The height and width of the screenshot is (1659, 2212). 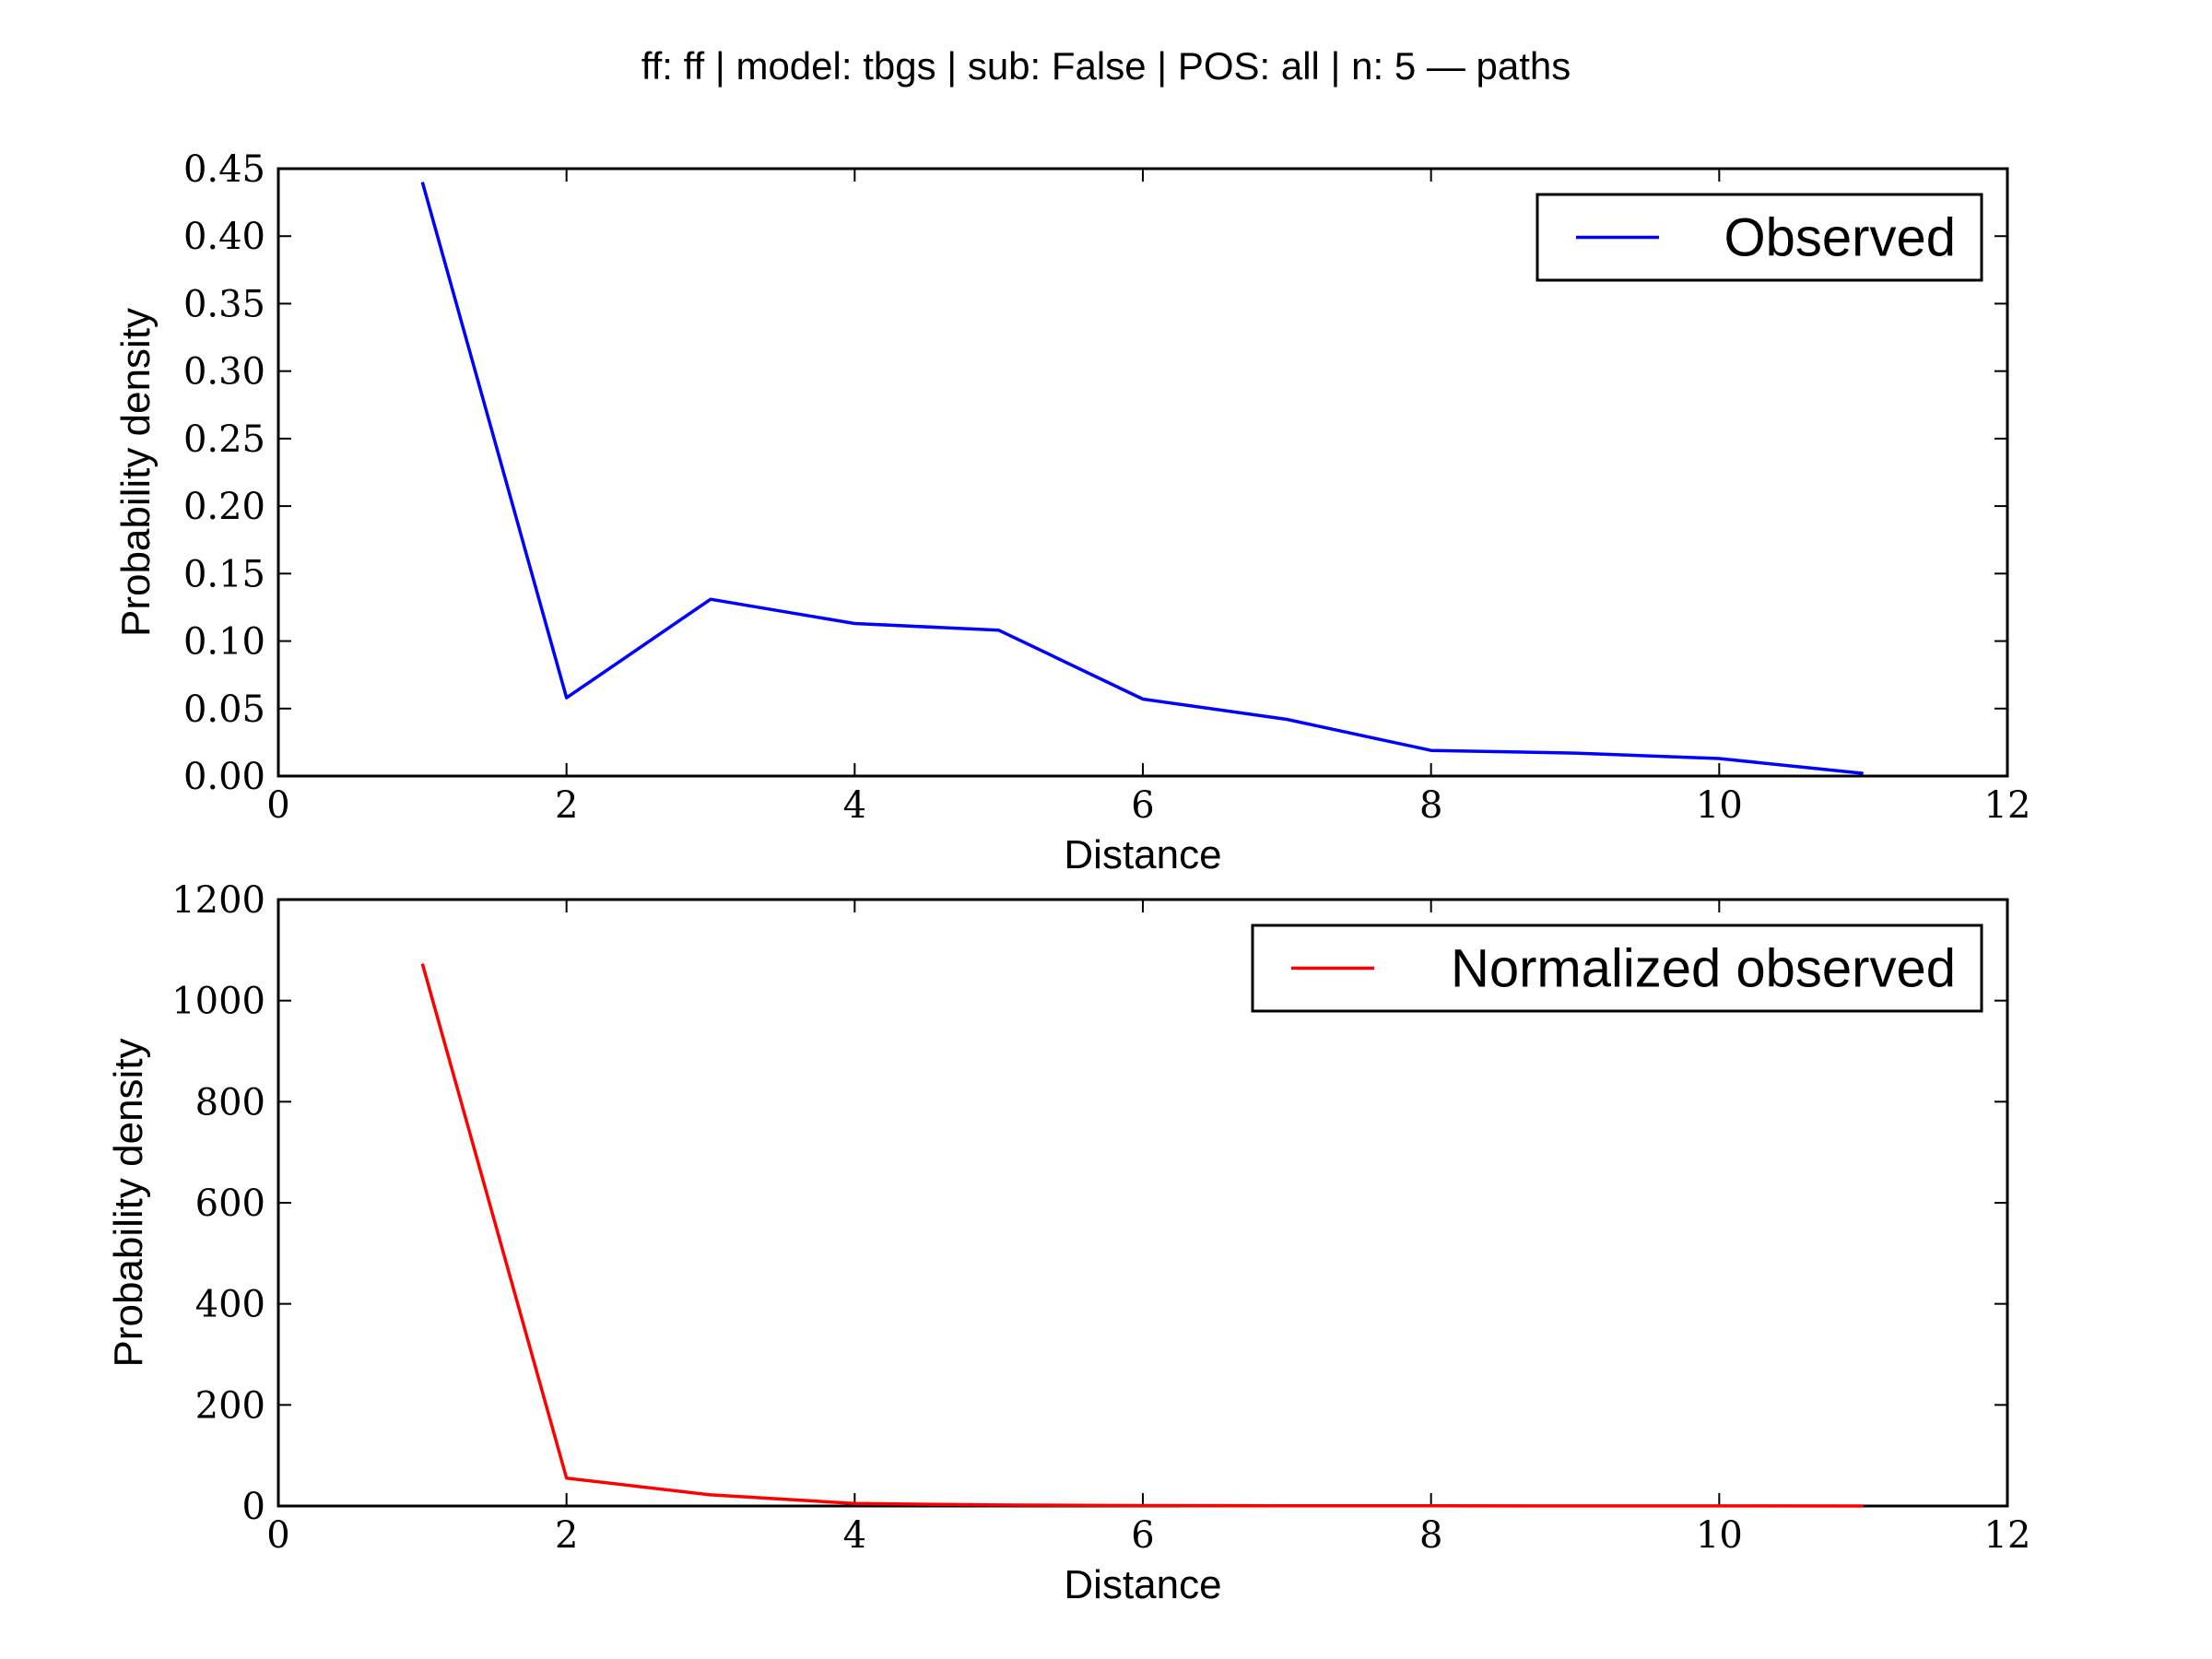 I want to click on y-tick-label: 0.30, so click(x=224, y=372).